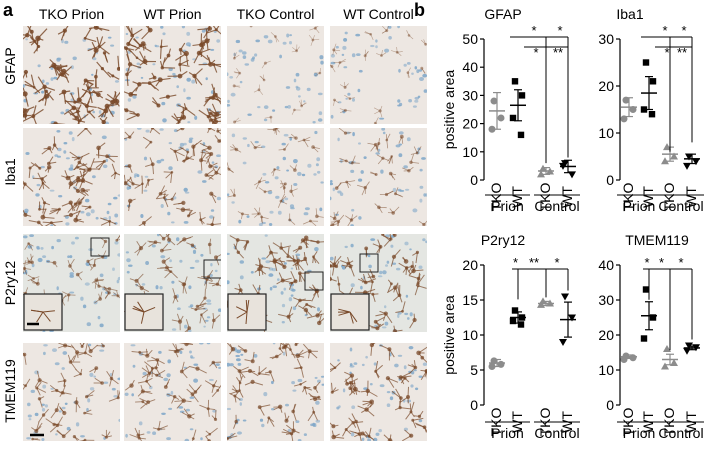  Describe the element at coordinates (378, 177) in the screenshot. I see `micrograph-iba1-wt-control` at that location.